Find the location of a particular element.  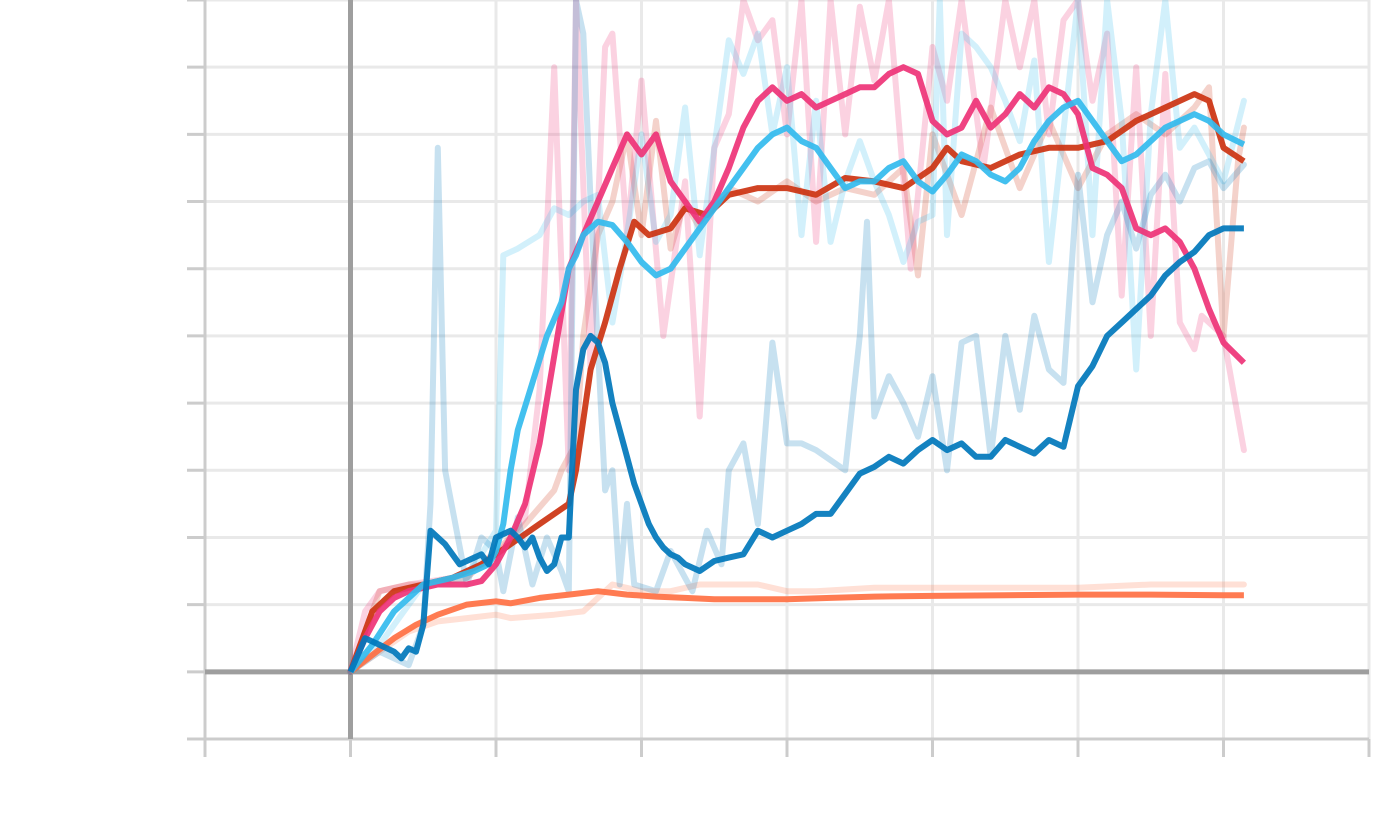

series-raw-s_orange is located at coordinates (797, 628).